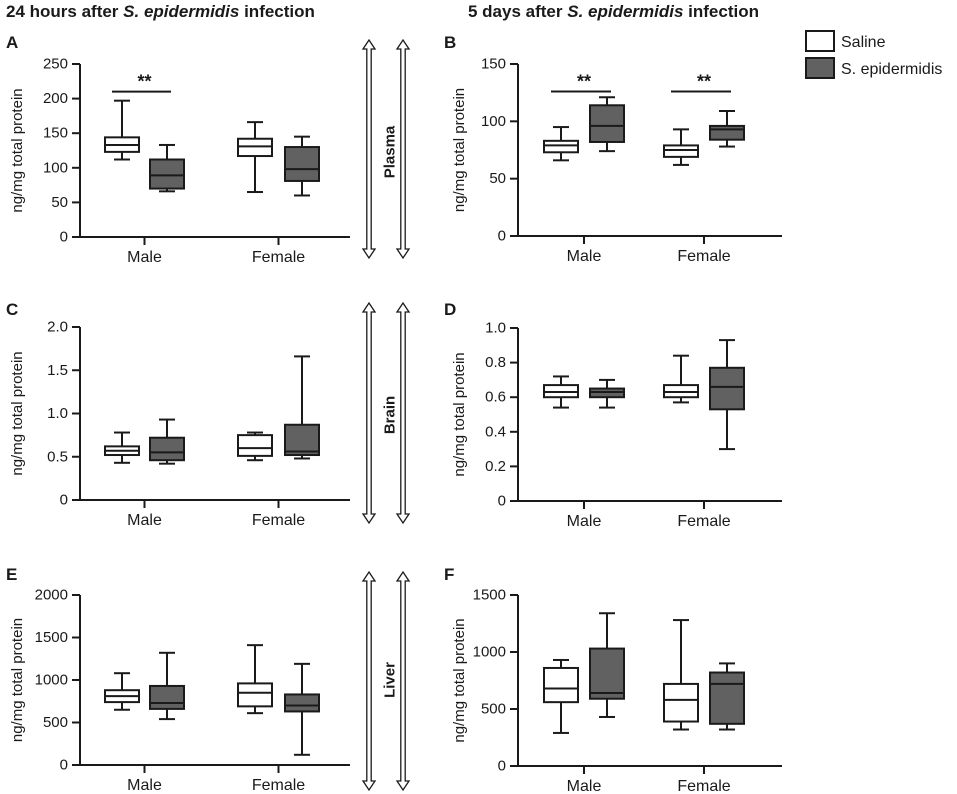  Describe the element at coordinates (160, 11) in the screenshot. I see `title-left: 24 hours after S. epidermidis infection` at that location.